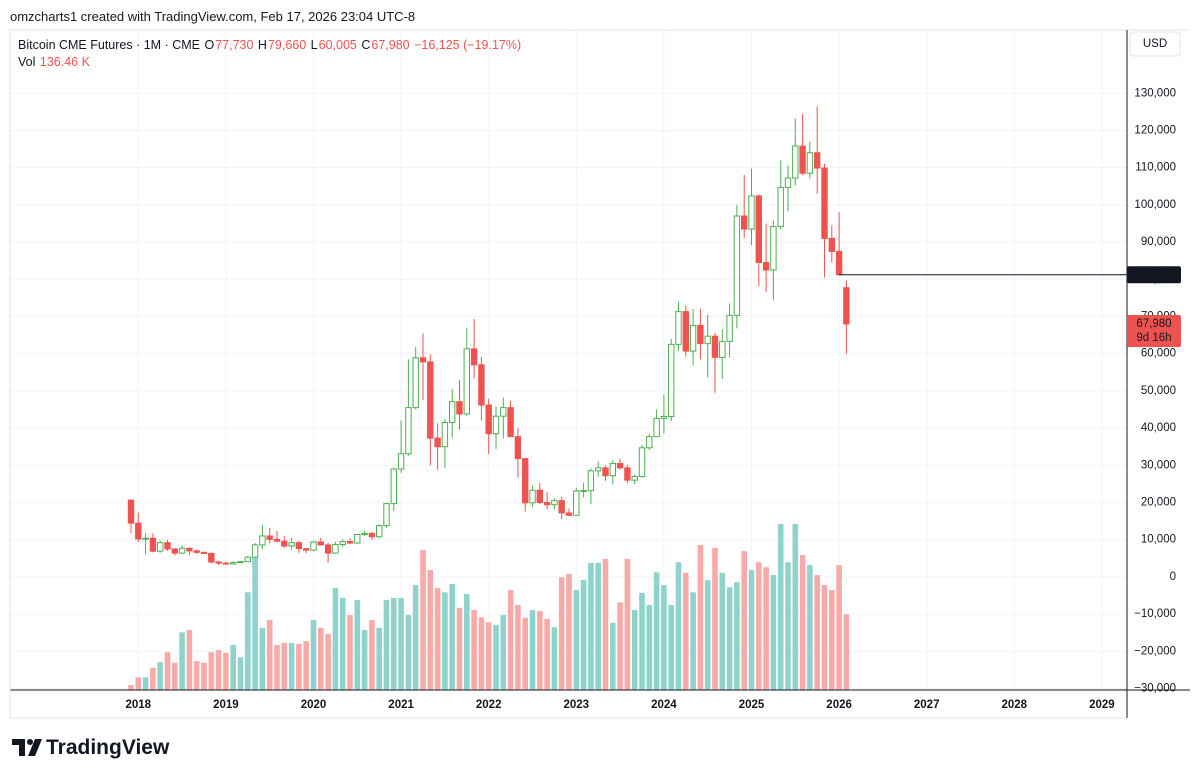  What do you see at coordinates (108, 747) in the screenshot?
I see `brand: TradingView` at bounding box center [108, 747].